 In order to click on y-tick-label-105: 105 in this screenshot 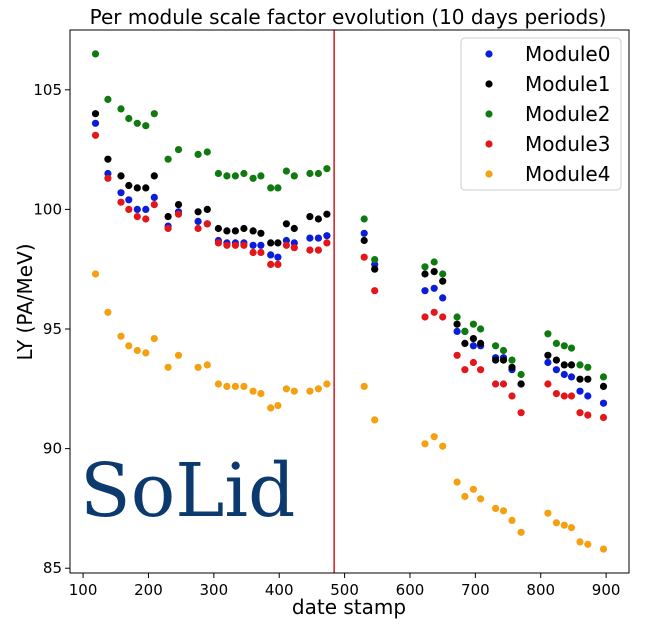, I will do `click(47, 90)`.